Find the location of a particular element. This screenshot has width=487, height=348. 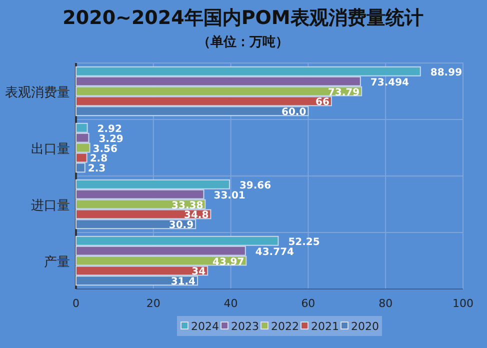

legend-label: 2020 is located at coordinates (365, 326).